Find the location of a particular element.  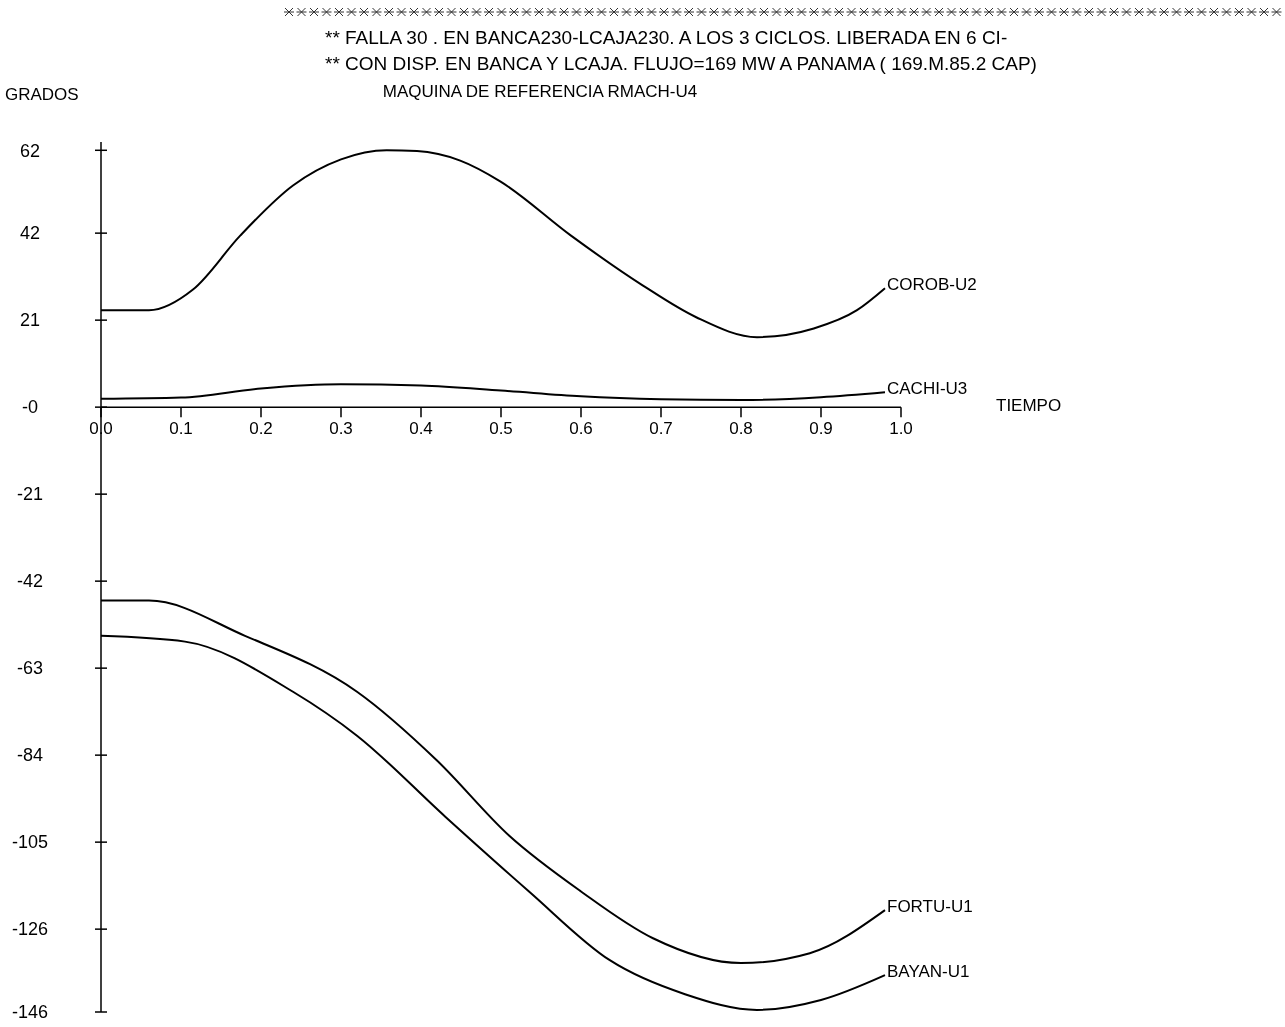

y-tick-label: -42 is located at coordinates (30, 581).